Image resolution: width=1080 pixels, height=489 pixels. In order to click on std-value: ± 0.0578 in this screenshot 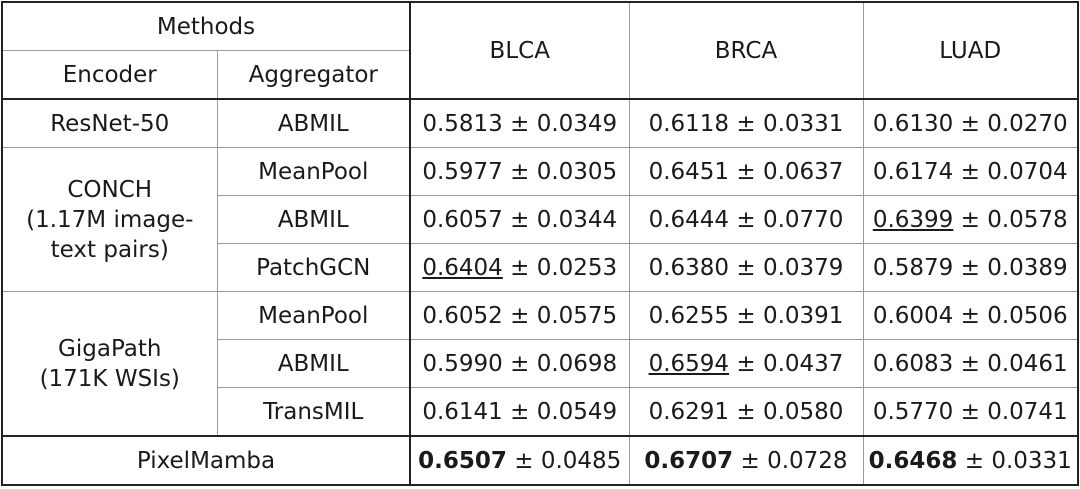, I will do `click(1014, 219)`.